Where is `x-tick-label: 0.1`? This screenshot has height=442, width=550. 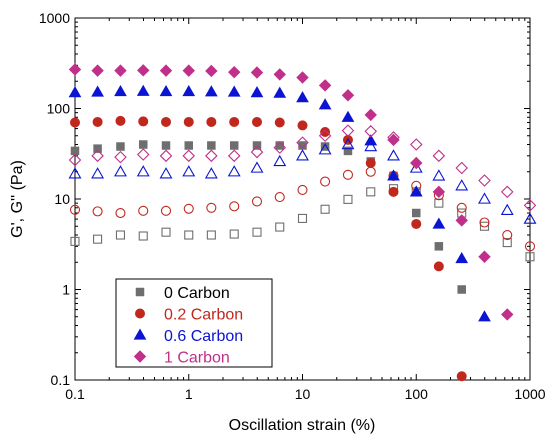
x-tick-label: 0.1 is located at coordinates (75, 394).